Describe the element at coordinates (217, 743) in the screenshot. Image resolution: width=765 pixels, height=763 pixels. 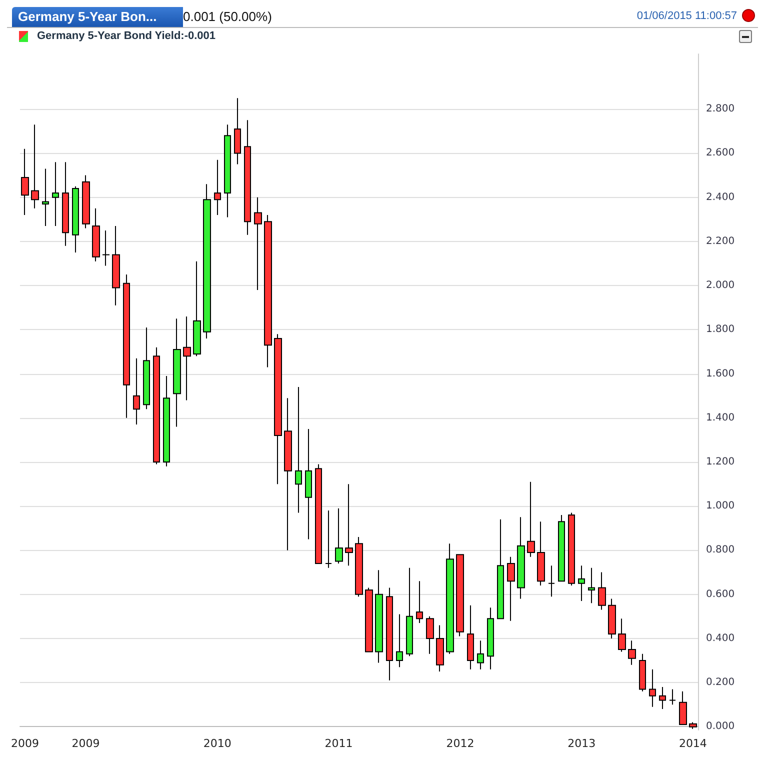
I see `x-tick-label: 2010` at that location.